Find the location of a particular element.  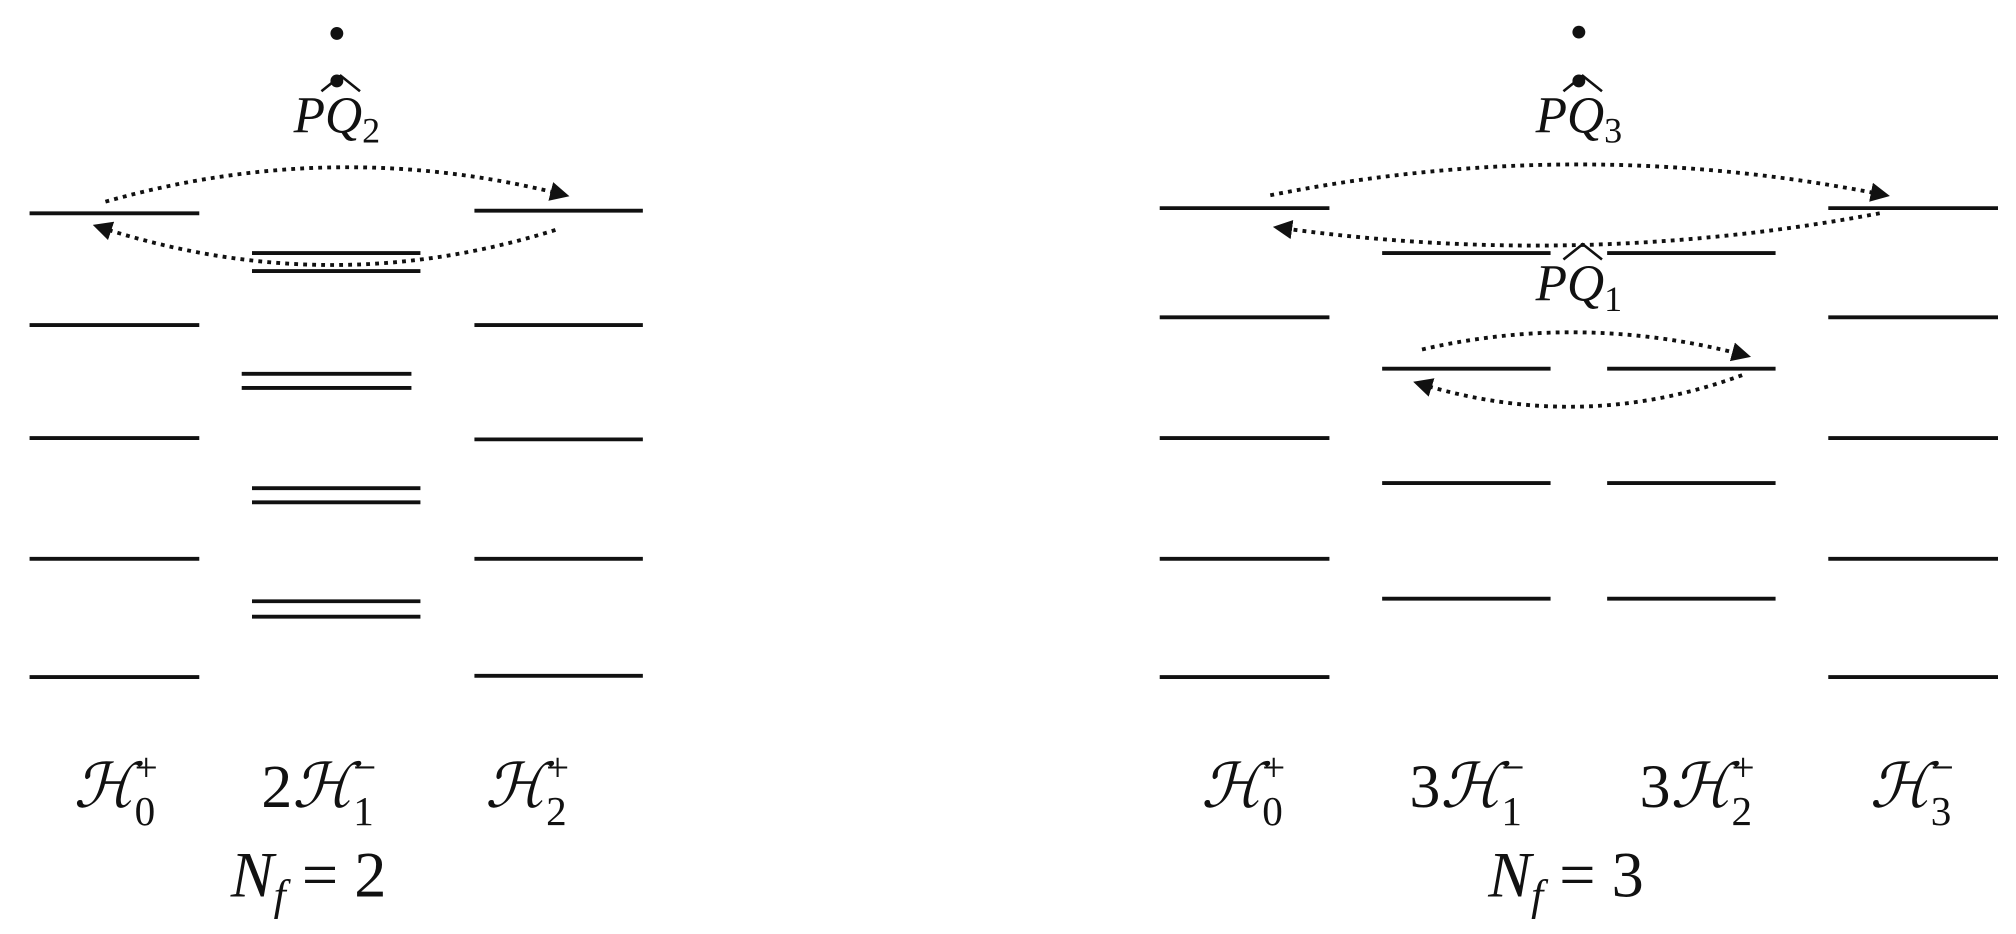

caption: Nf = 2 is located at coordinates (308, 880).